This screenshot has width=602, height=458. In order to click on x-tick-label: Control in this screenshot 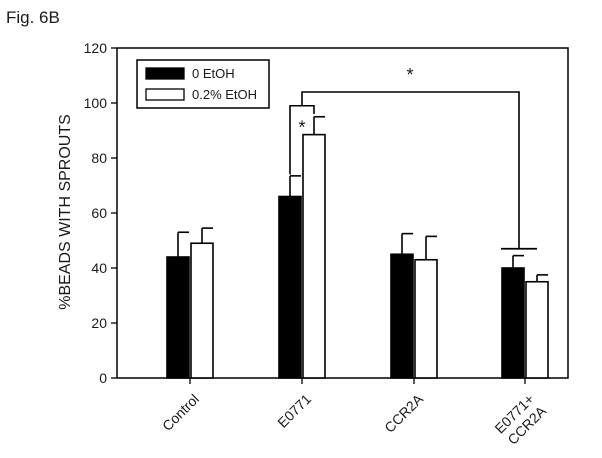, I will do `click(180, 412)`.